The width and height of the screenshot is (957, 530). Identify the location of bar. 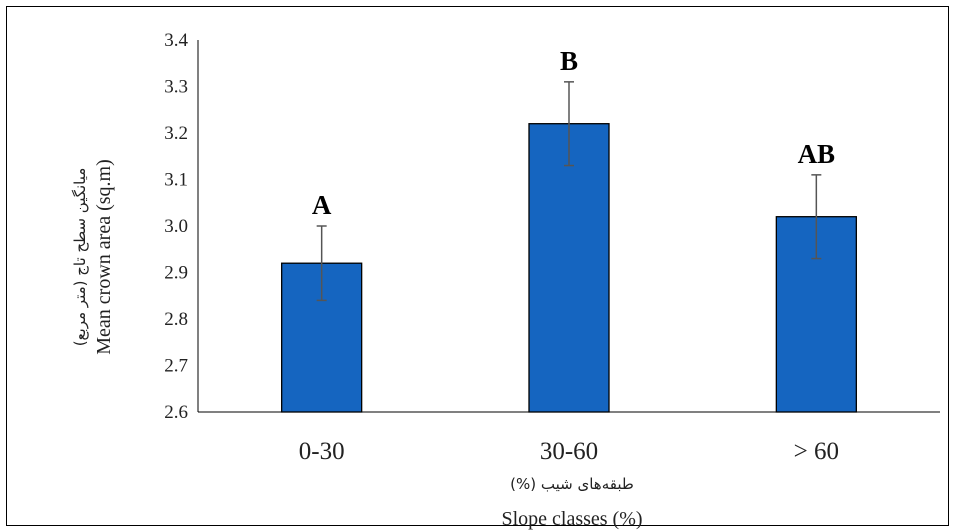
(569, 268).